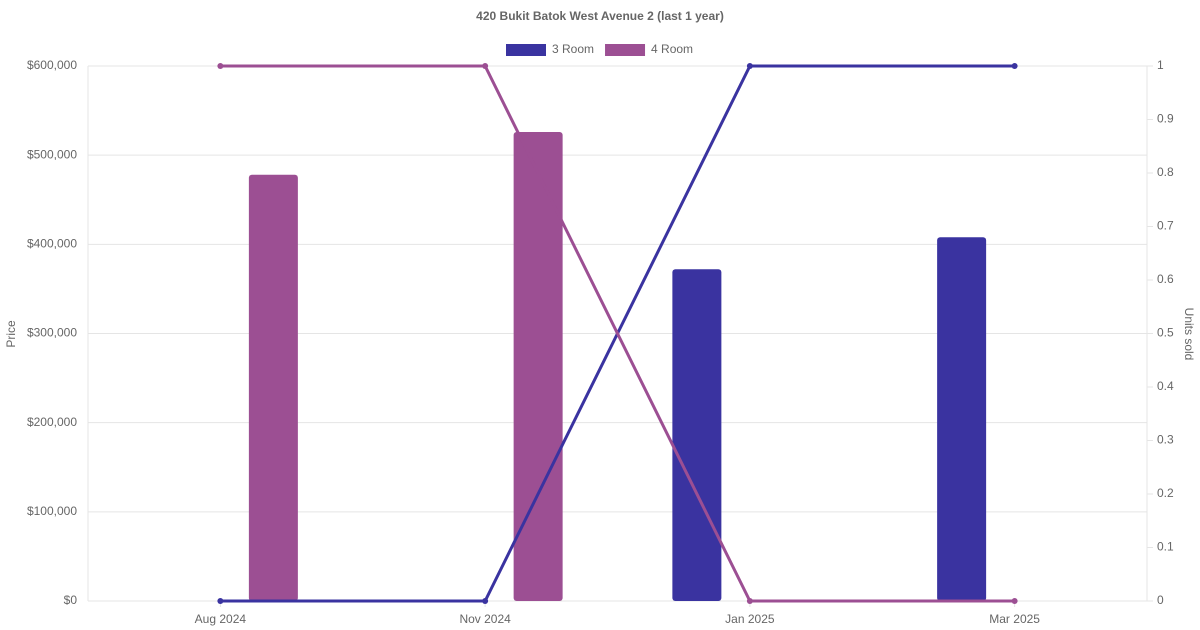 Image resolution: width=1200 pixels, height=630 pixels. Describe the element at coordinates (1165, 226) in the screenshot. I see `y2-tick-label: 0.7` at that location.